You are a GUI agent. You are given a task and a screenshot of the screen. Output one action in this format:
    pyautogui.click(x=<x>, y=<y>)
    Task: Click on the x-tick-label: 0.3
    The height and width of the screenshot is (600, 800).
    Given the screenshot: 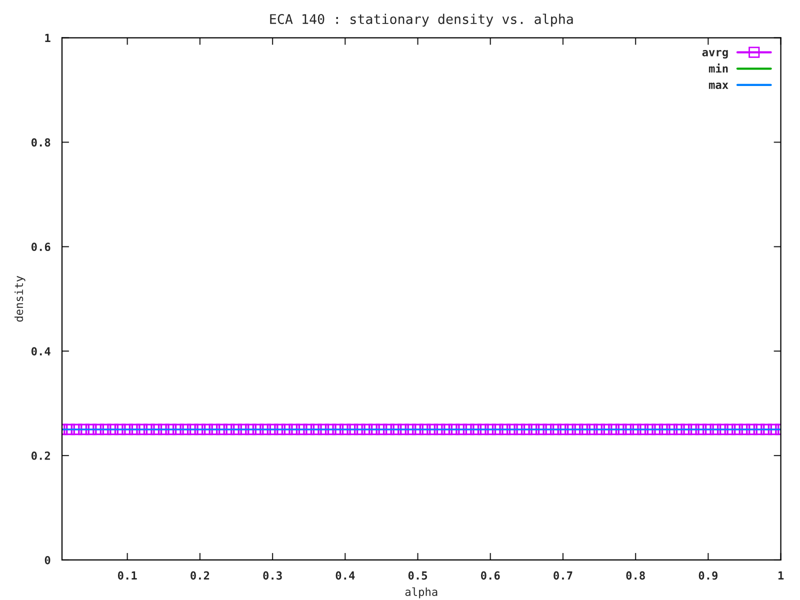 What is the action you would take?
    pyautogui.click(x=272, y=575)
    